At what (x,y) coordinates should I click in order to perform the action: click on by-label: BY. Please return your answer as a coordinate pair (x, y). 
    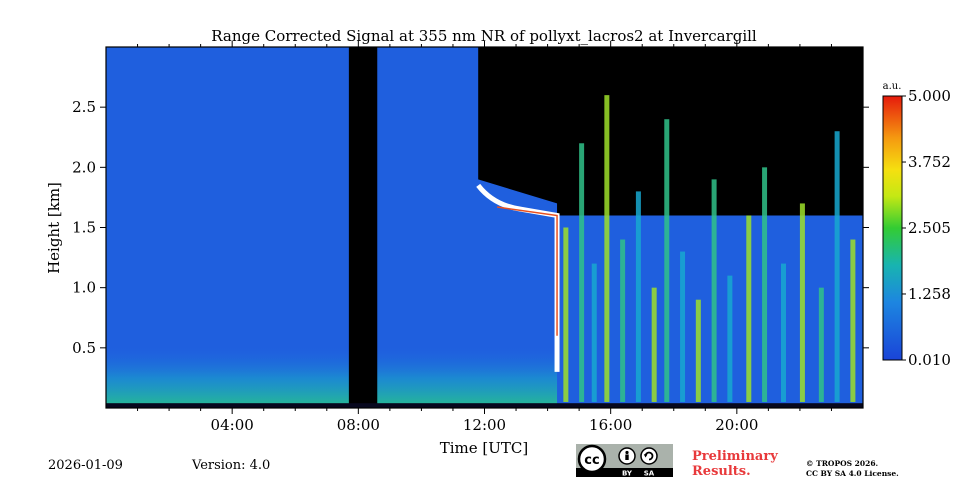
    Looking at the image, I should click on (627, 474).